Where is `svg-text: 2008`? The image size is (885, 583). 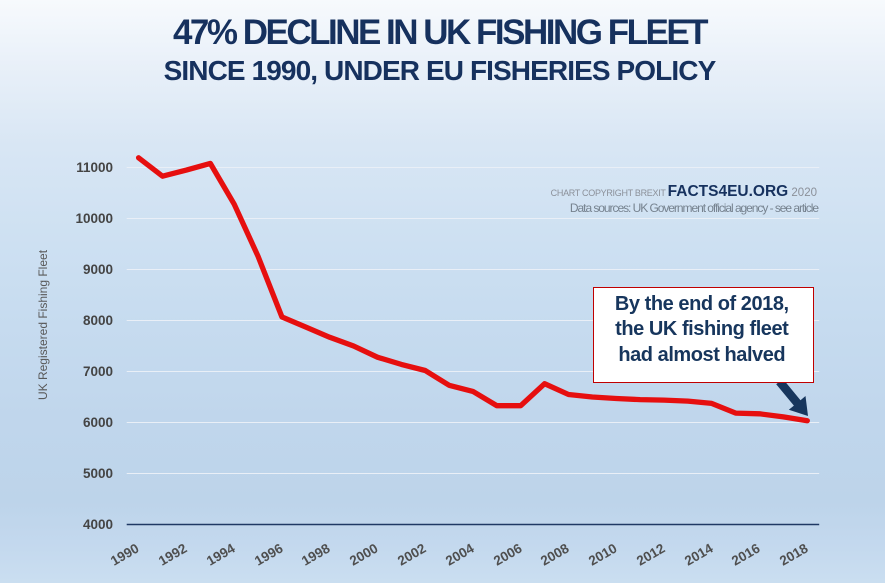
svg-text: 2008 is located at coordinates (555, 554).